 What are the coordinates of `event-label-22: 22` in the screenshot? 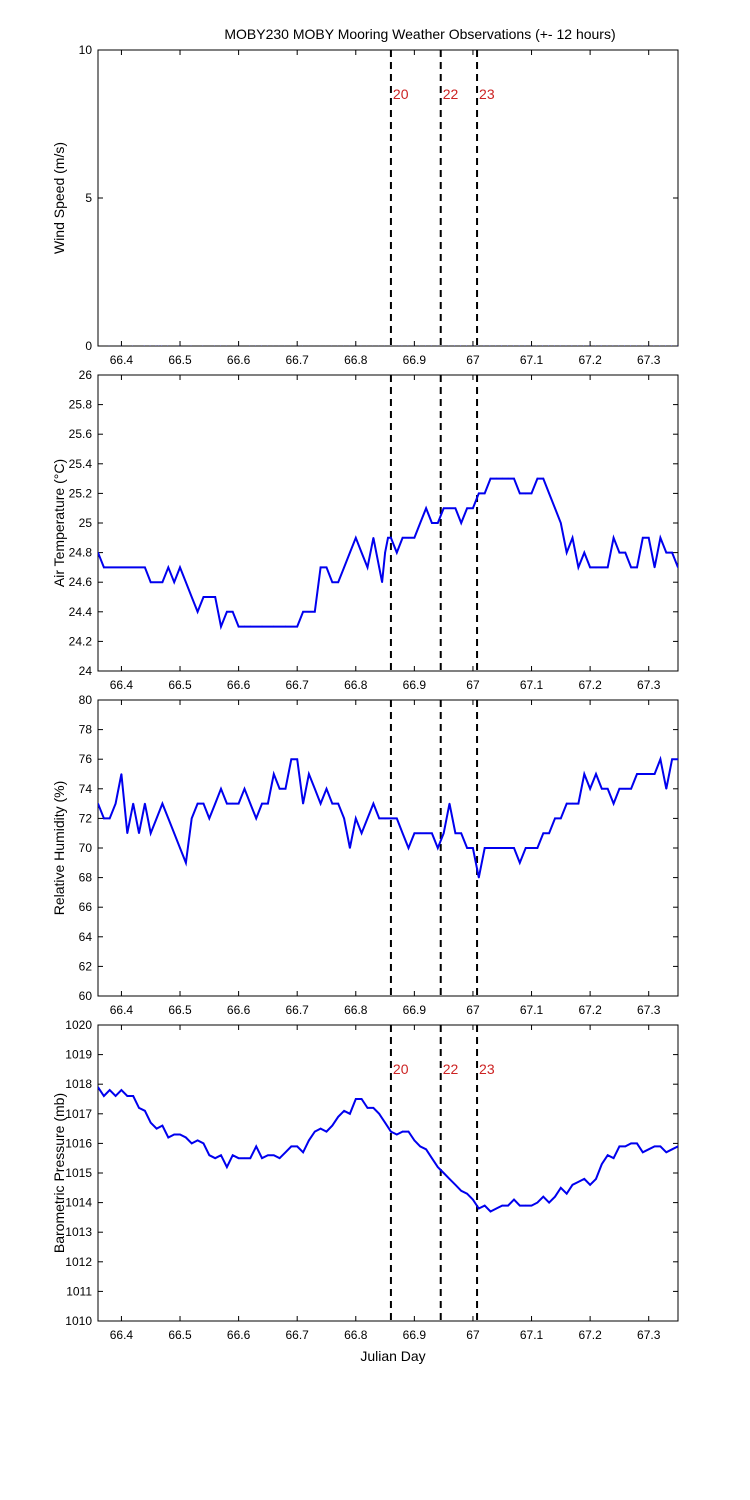 It's located at (451, 94).